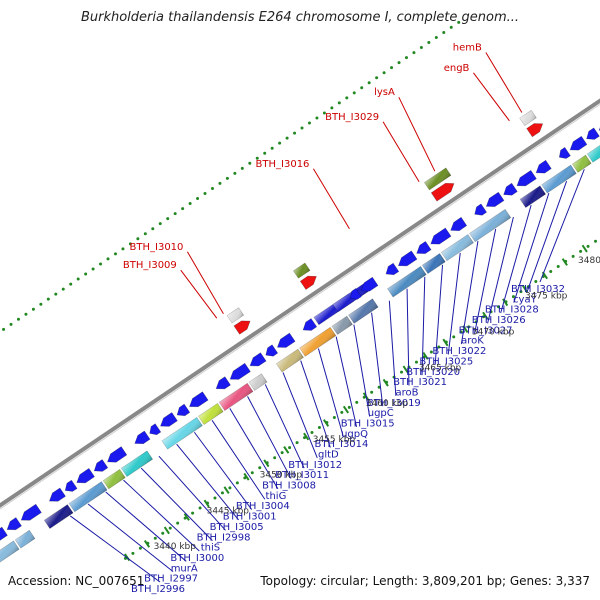 The height and width of the screenshot is (600, 600). I want to click on gene-label-bth_i2996: BTH_I2996, so click(158, 589).